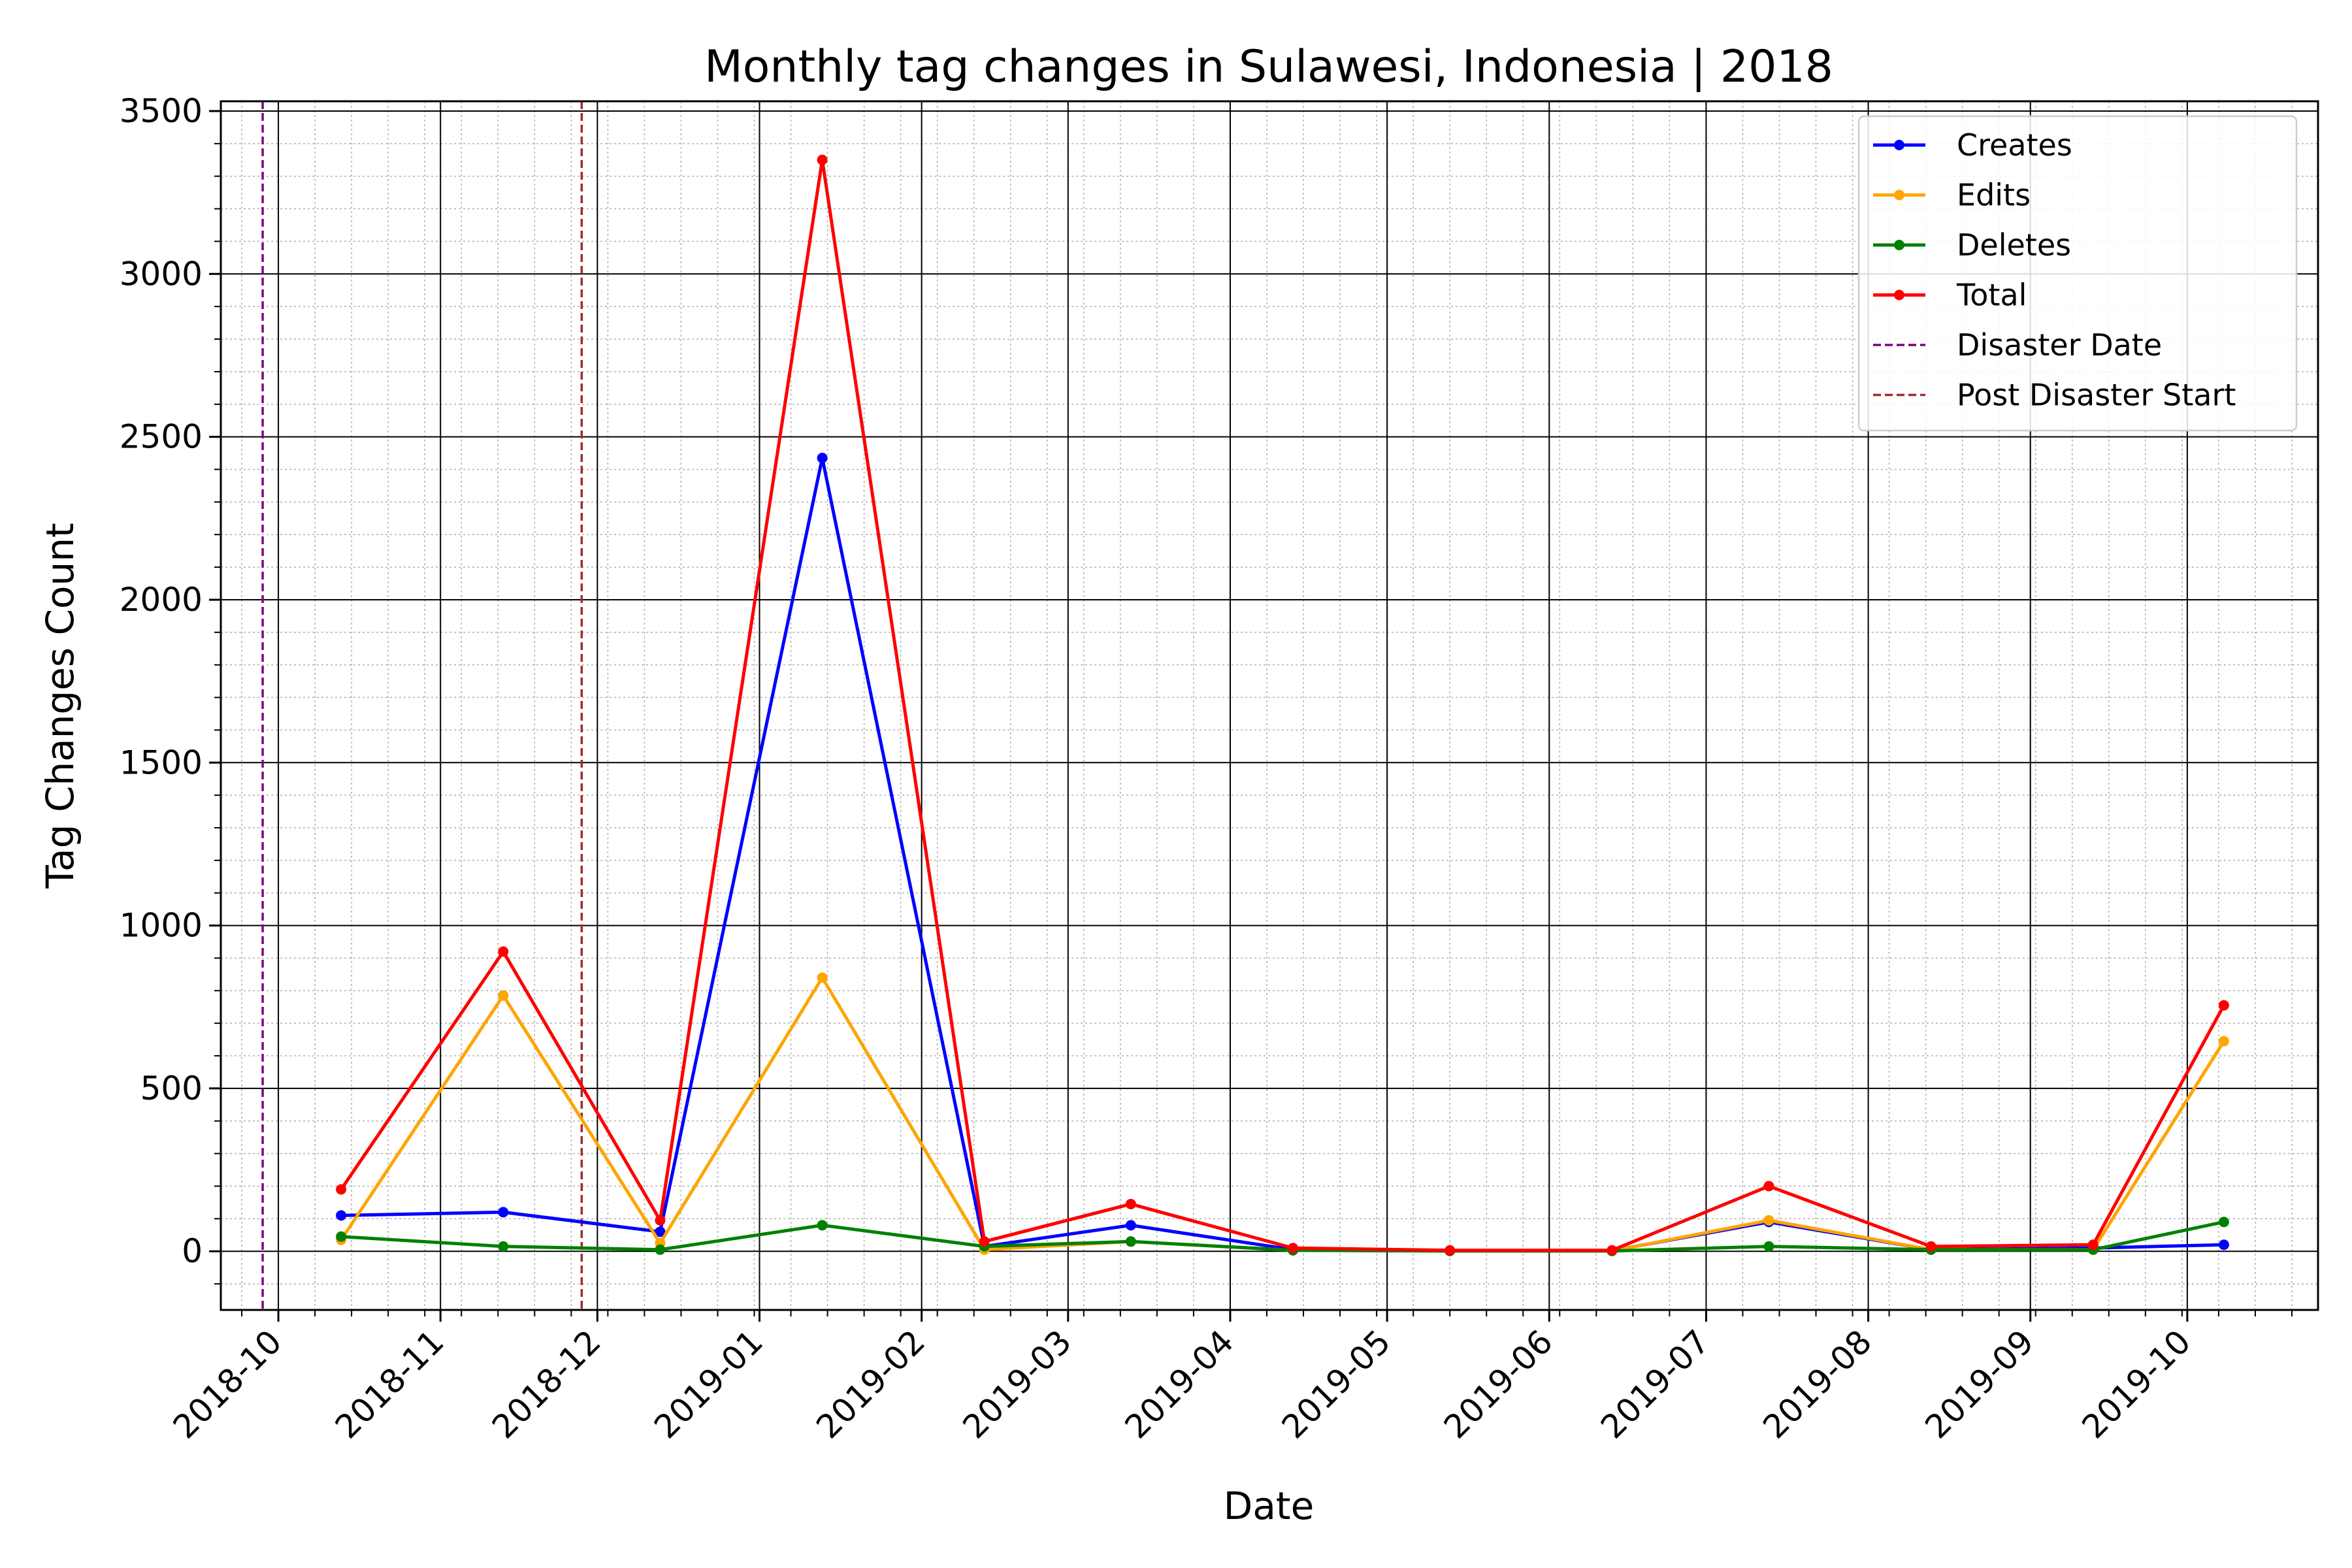  What do you see at coordinates (161, 437) in the screenshot?
I see `y-tick-label: 2500` at bounding box center [161, 437].